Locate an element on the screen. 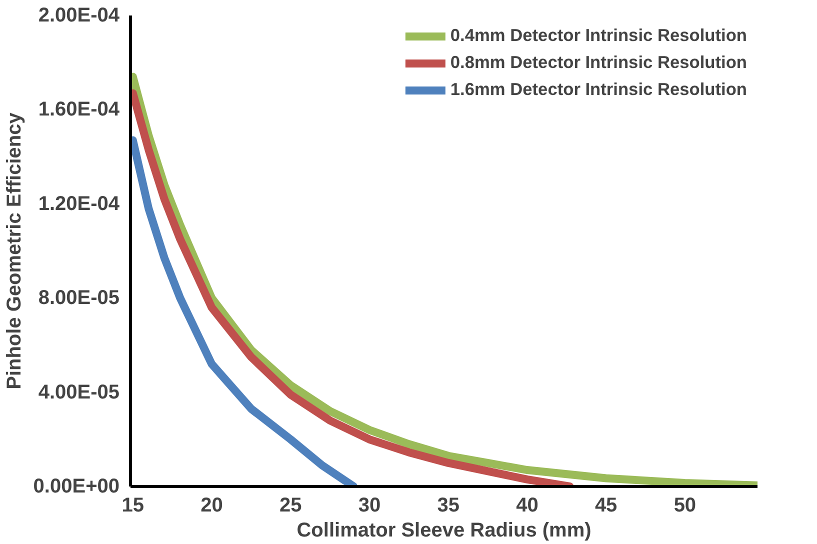  y-axis-title: Pinhole Geometric Efficiency is located at coordinates (14, 251).